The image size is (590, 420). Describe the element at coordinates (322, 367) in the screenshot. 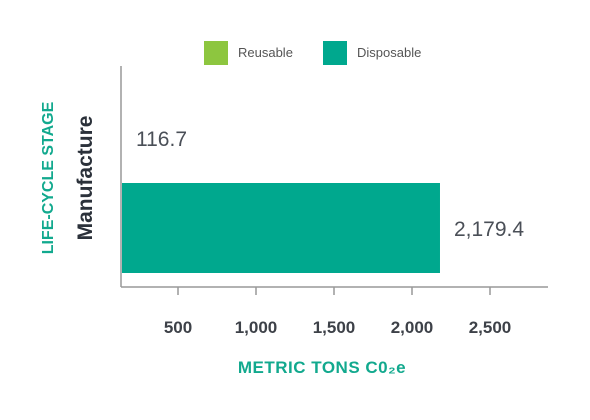

I see `x-axis-title: METRIC TONS C0₂e` at that location.